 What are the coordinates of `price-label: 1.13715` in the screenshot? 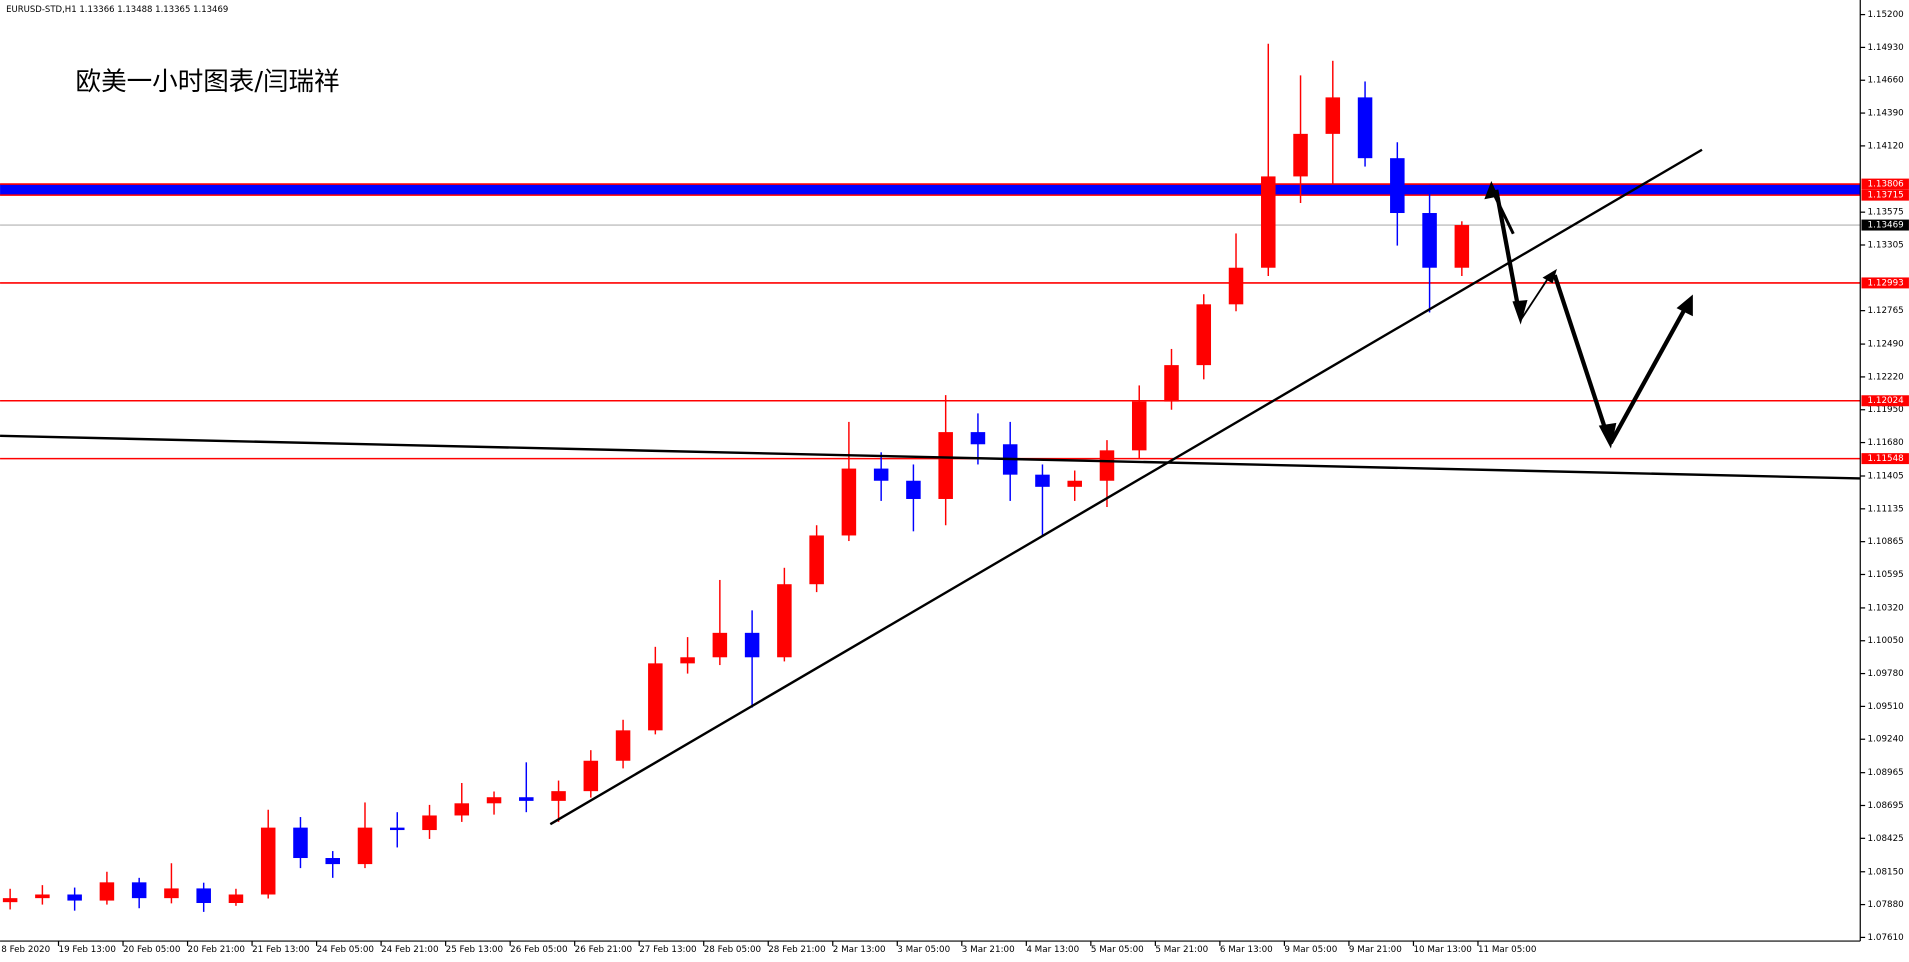 It's located at (1886, 196).